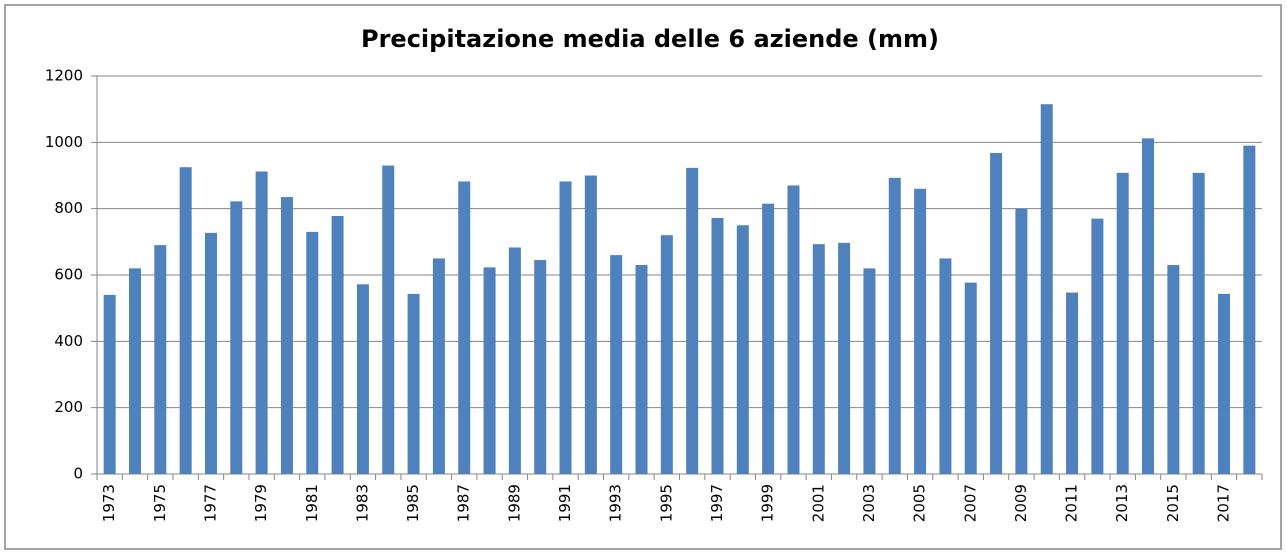  Describe the element at coordinates (616, 503) in the screenshot. I see `x-tick-label: 1993` at that location.